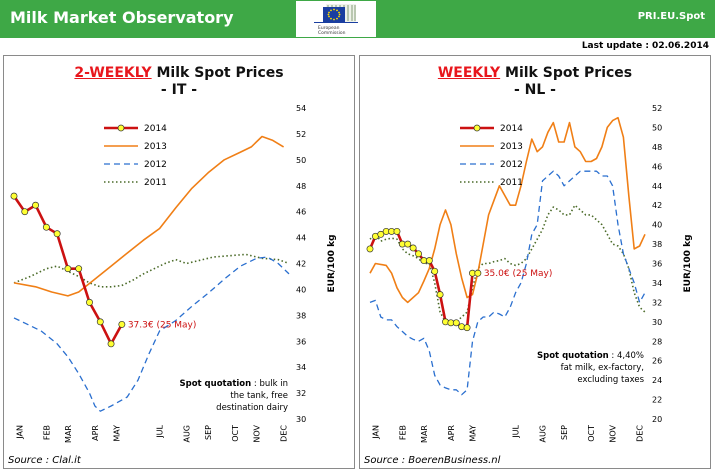 This screenshot has width=715, height=471. Describe the element at coordinates (671, 16) in the screenshot. I see `report-code: PRI.EU.Spot` at that location.